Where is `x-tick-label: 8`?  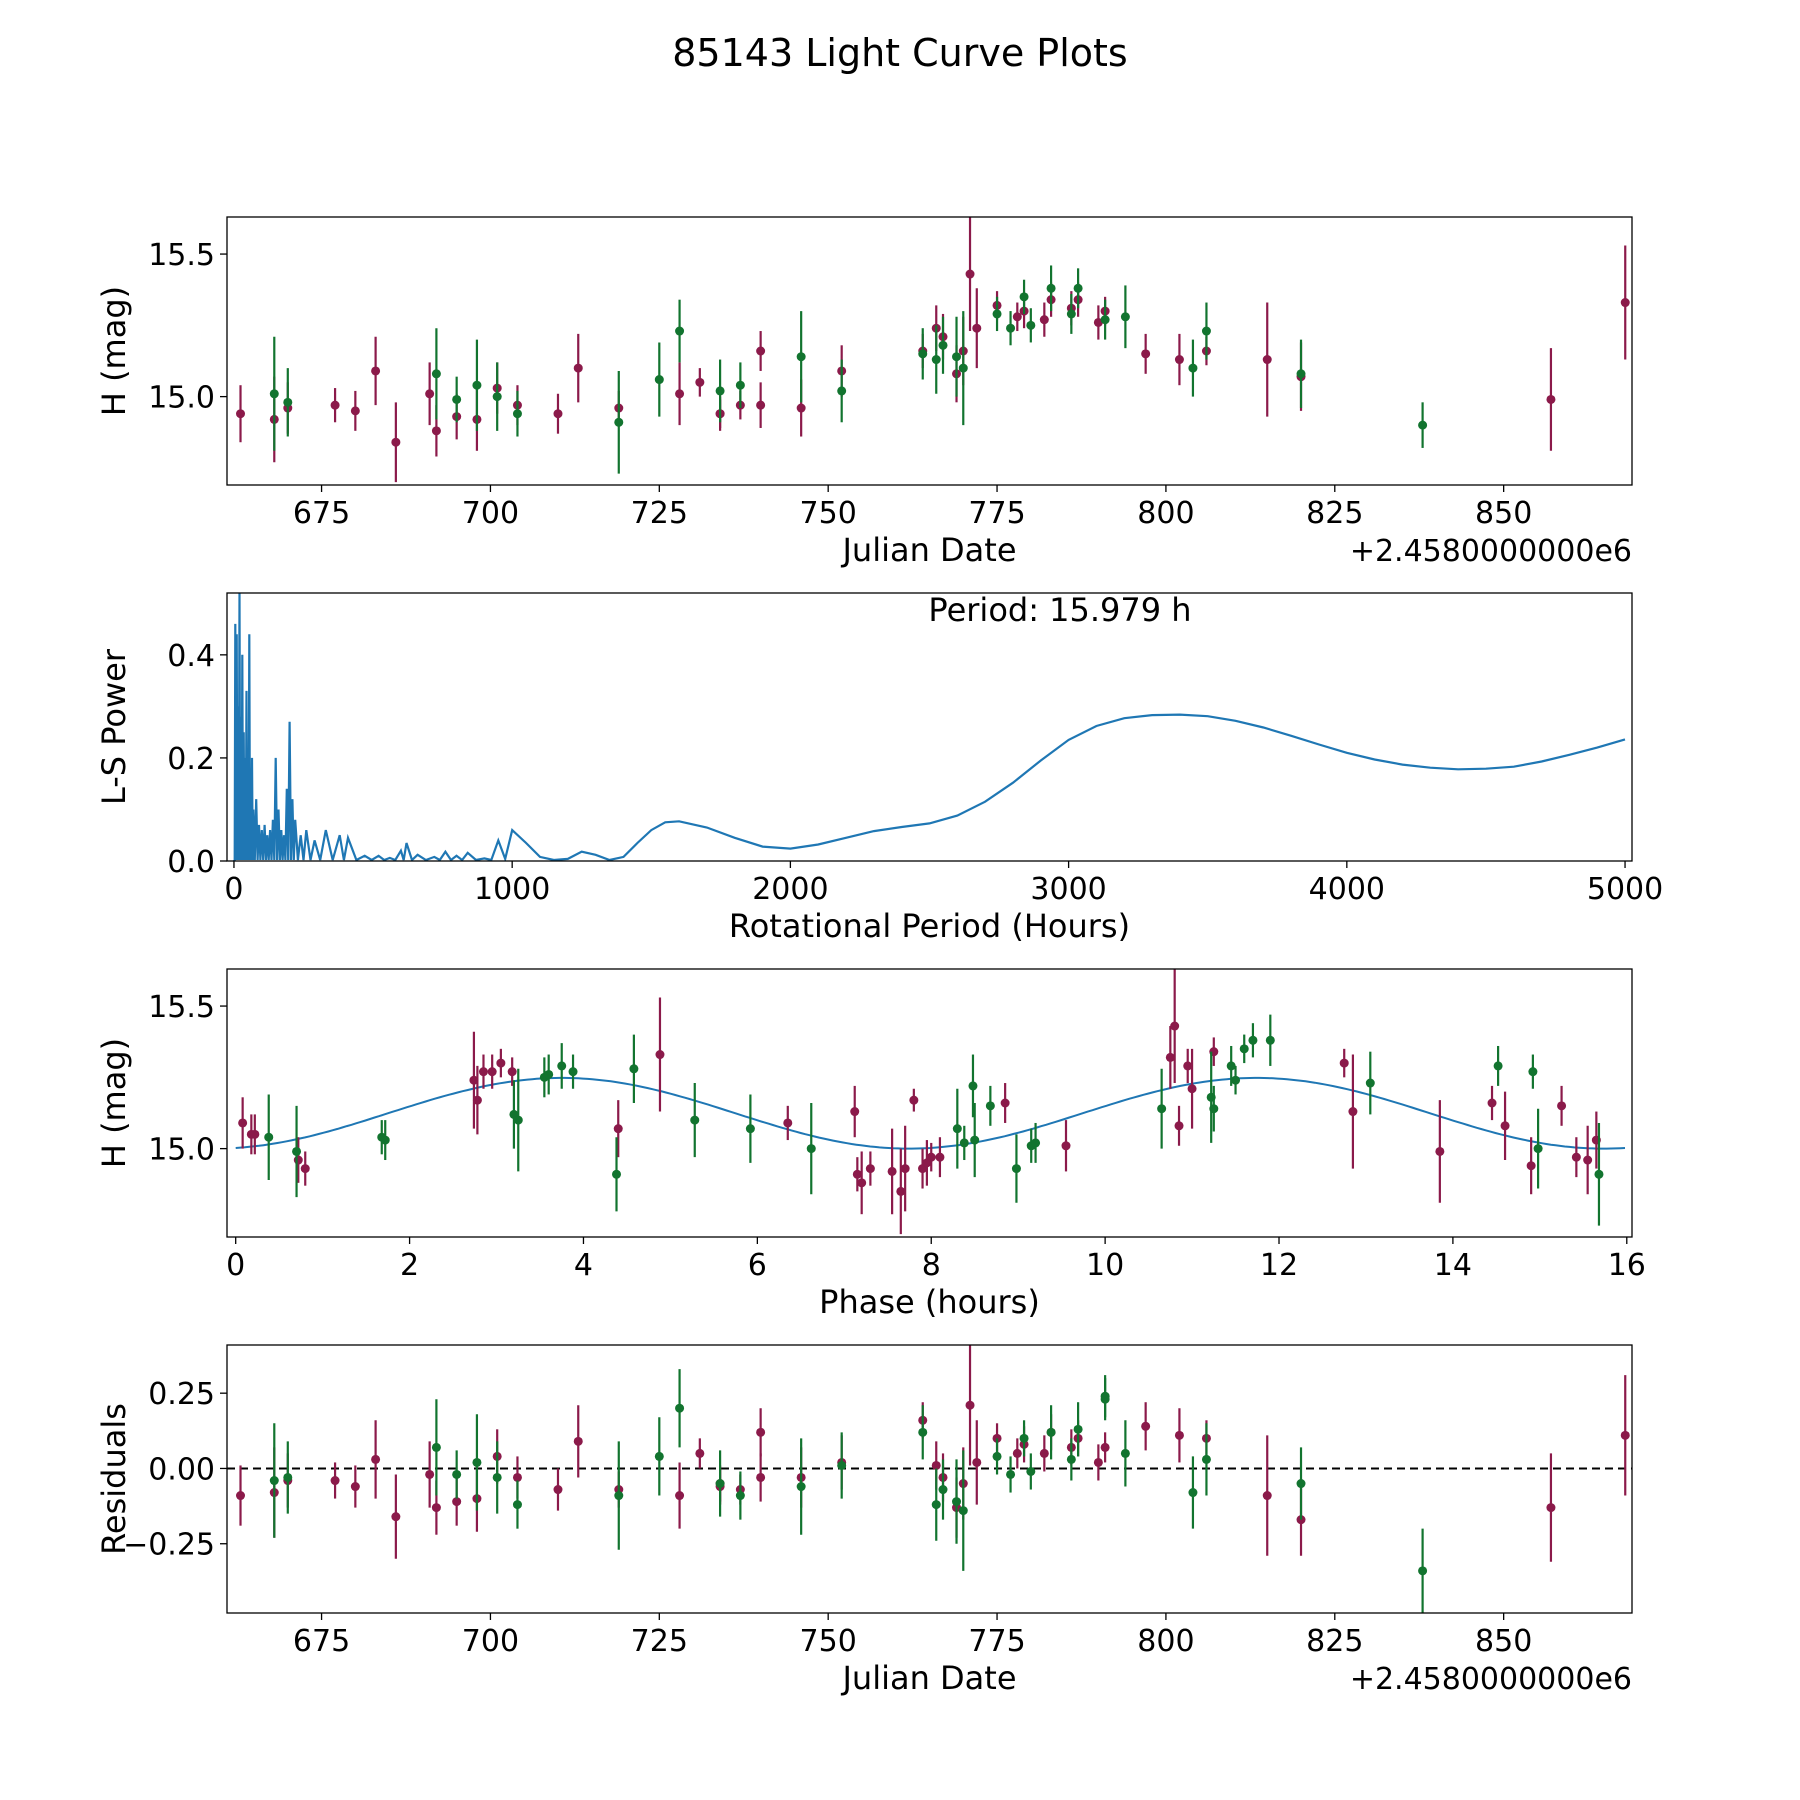
x-tick-label: 8 is located at coordinates (931, 1265).